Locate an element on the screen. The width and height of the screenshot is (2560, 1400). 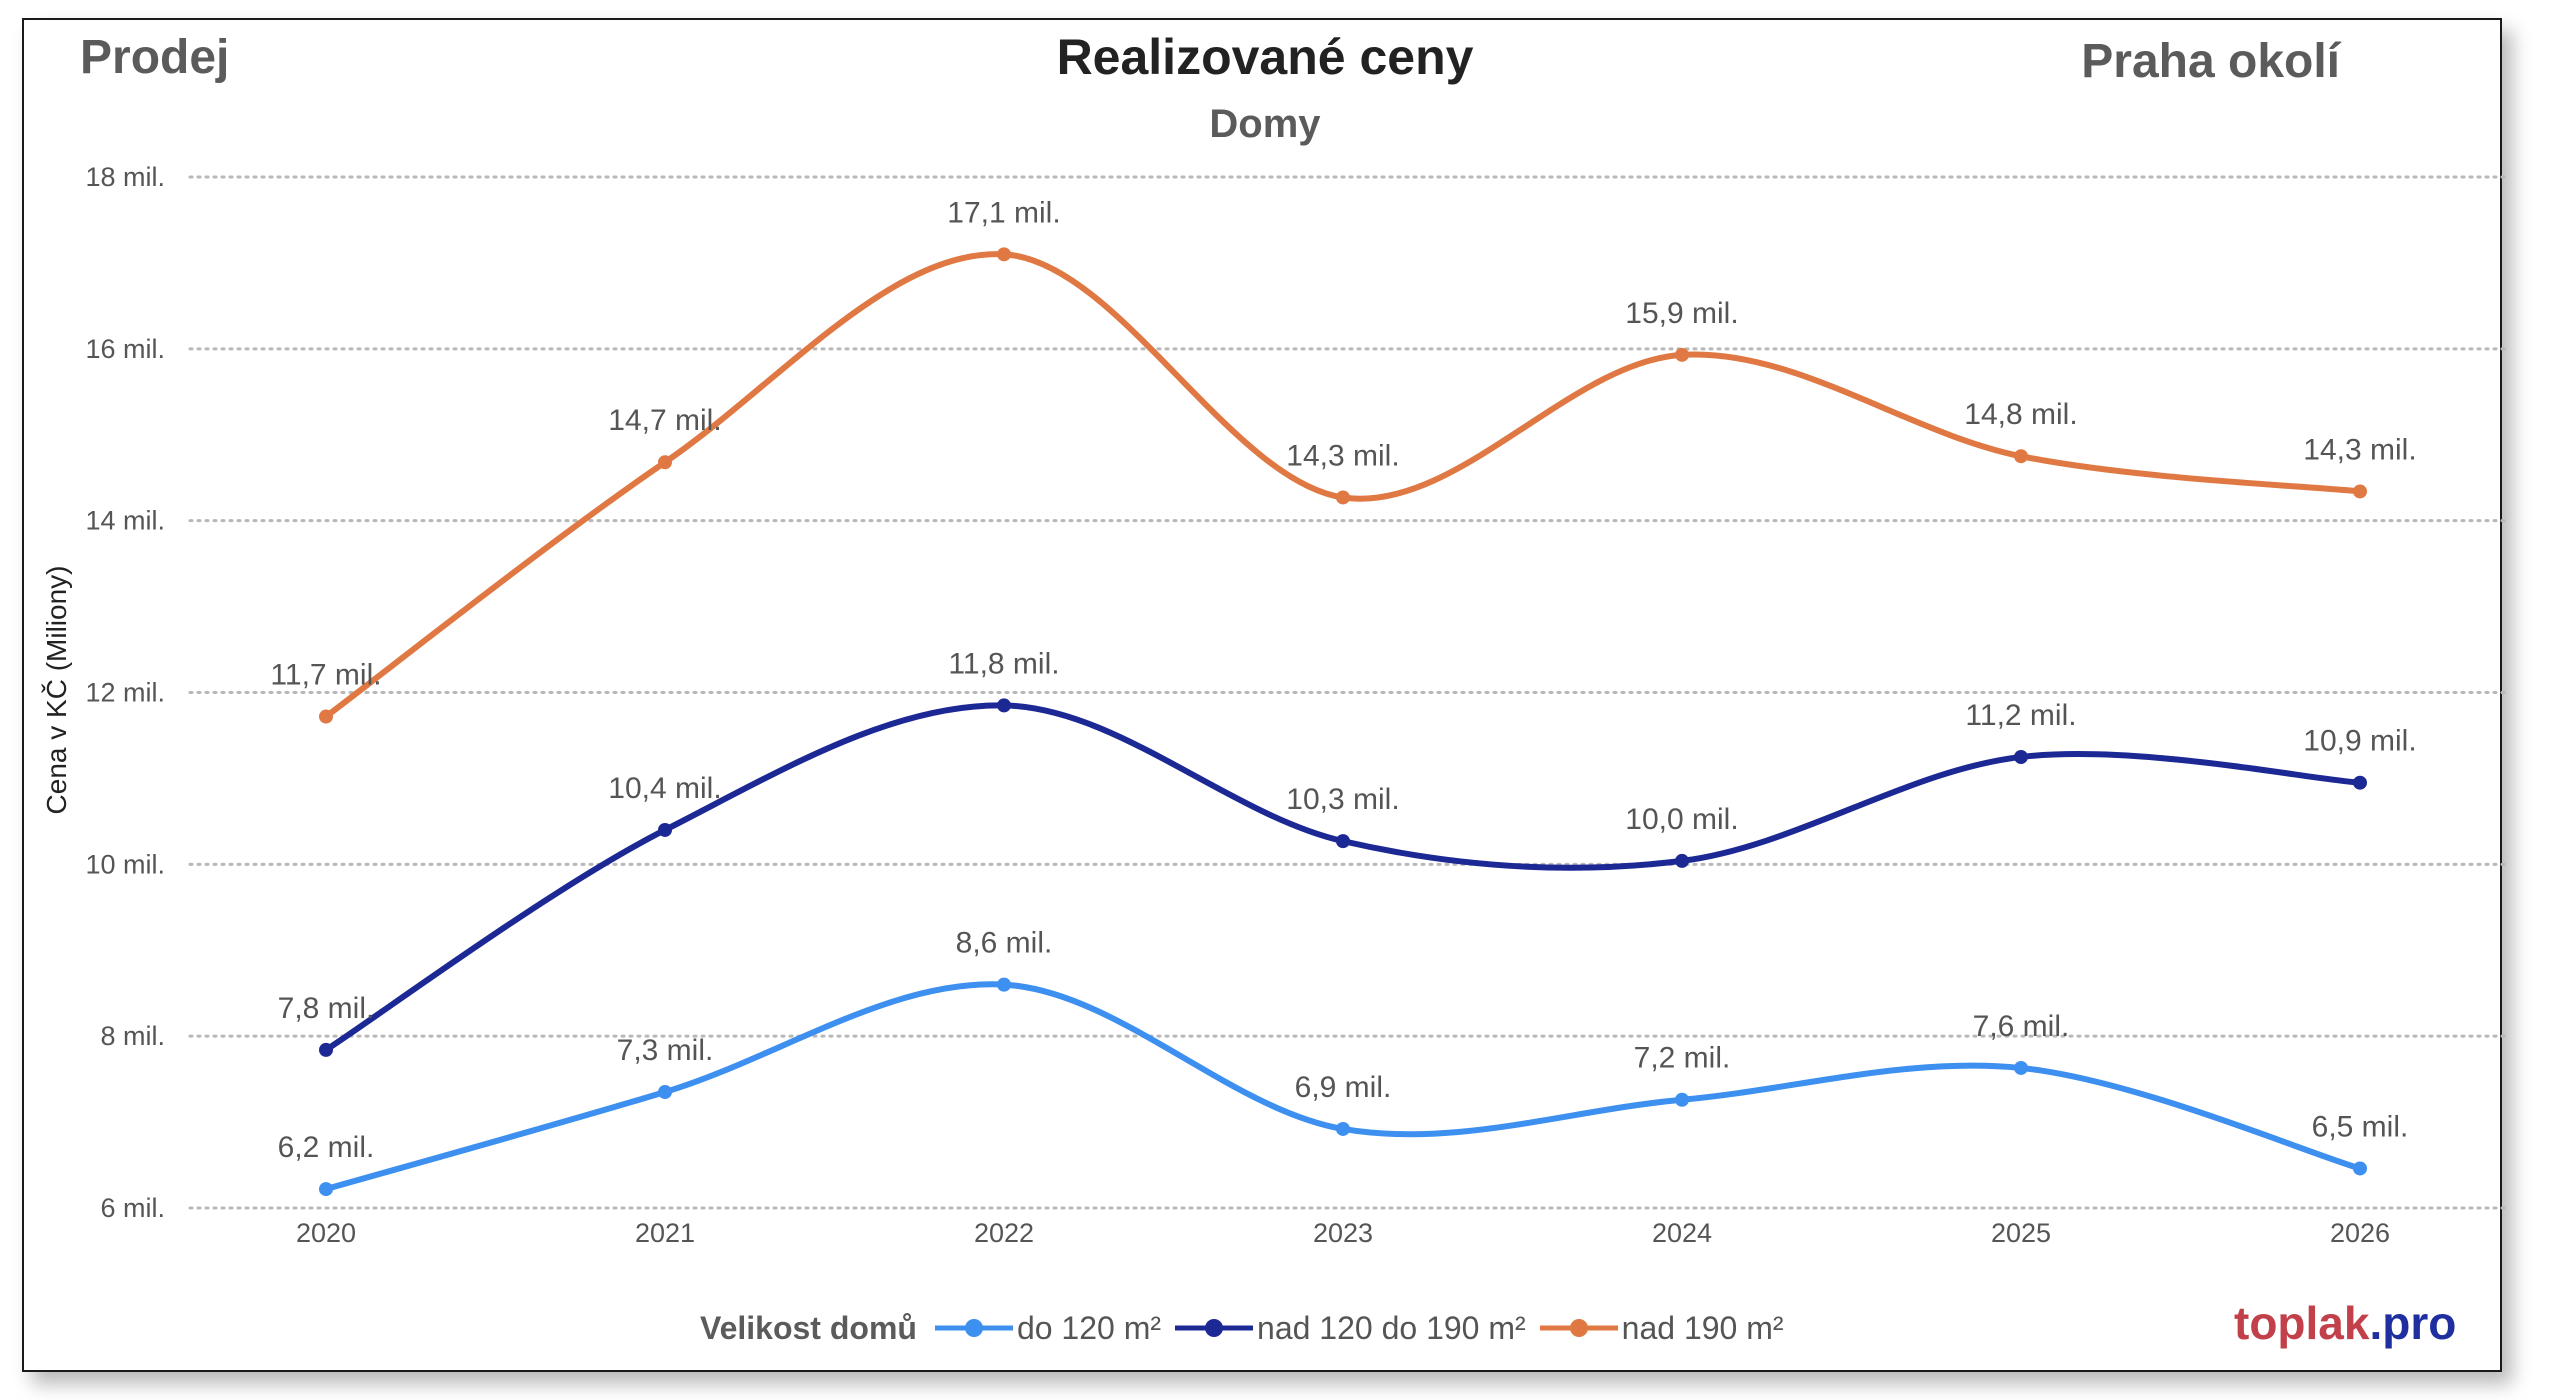
x-tick-label: 2023 is located at coordinates (1343, 1233).